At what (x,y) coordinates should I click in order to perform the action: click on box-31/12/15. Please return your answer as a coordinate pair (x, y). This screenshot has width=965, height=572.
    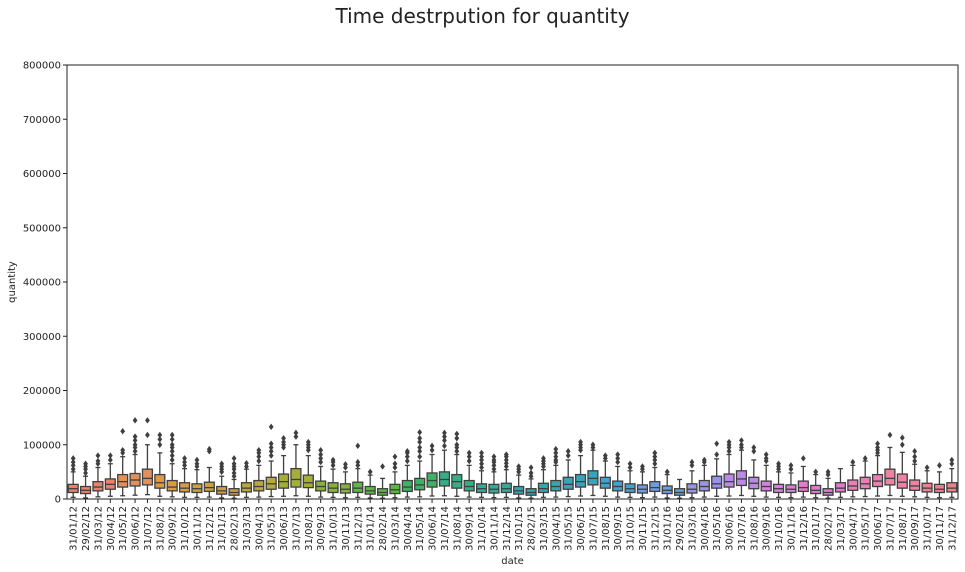
    Looking at the image, I should click on (655, 473).